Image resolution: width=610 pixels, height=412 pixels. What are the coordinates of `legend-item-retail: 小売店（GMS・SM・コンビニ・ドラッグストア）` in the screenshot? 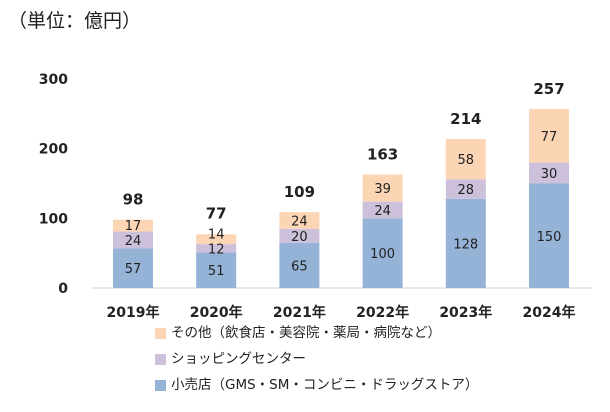 It's located at (316, 385).